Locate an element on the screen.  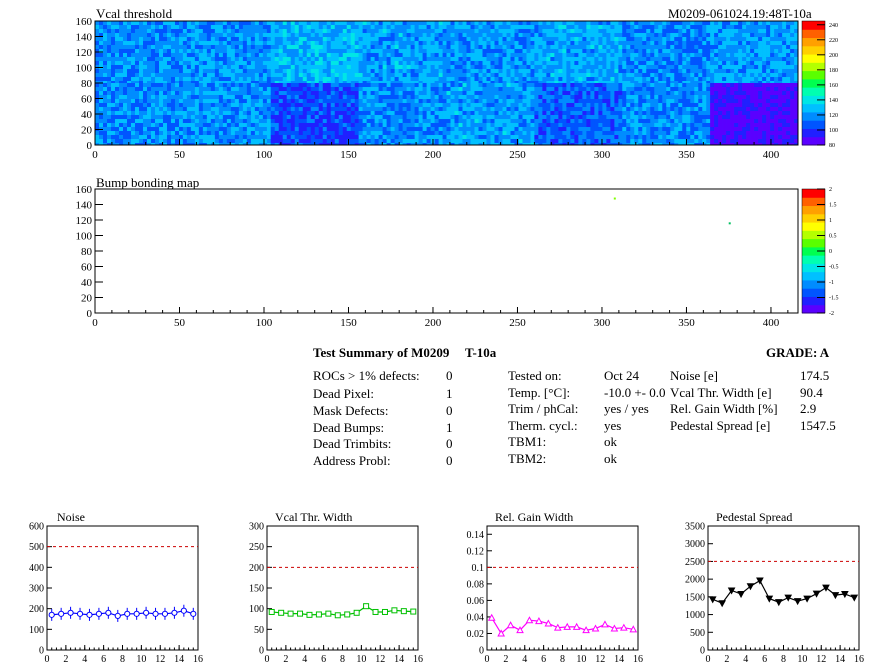
roc-block is located at coordinates (666, 52).